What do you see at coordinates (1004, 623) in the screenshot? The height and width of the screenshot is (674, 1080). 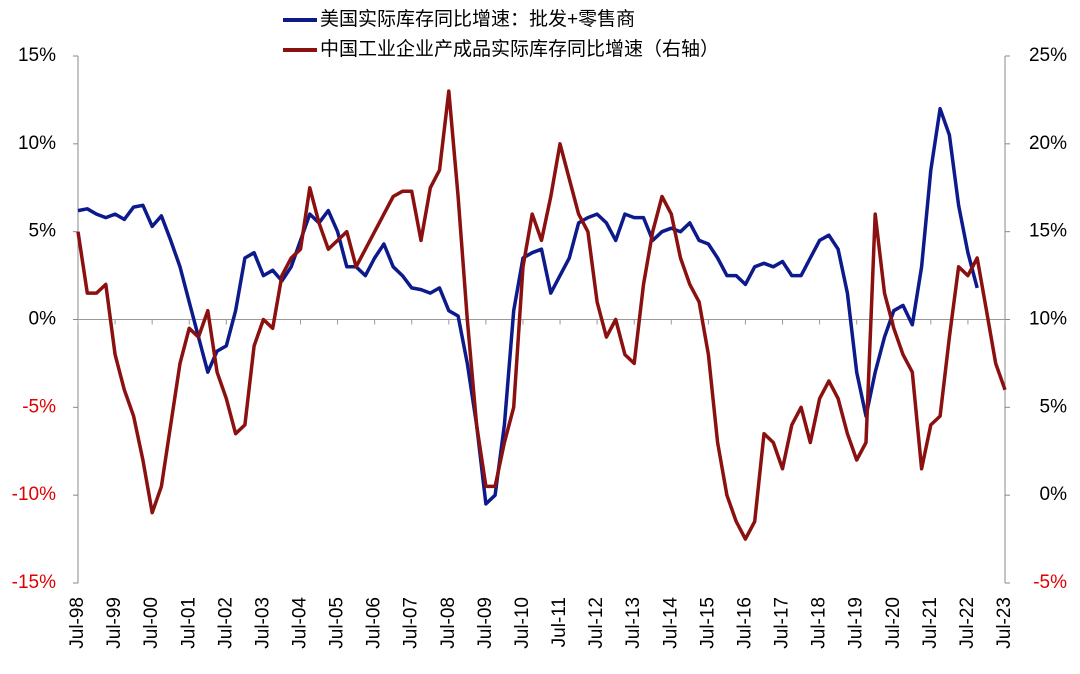 I see `x-tick-label: Jul-23` at bounding box center [1004, 623].